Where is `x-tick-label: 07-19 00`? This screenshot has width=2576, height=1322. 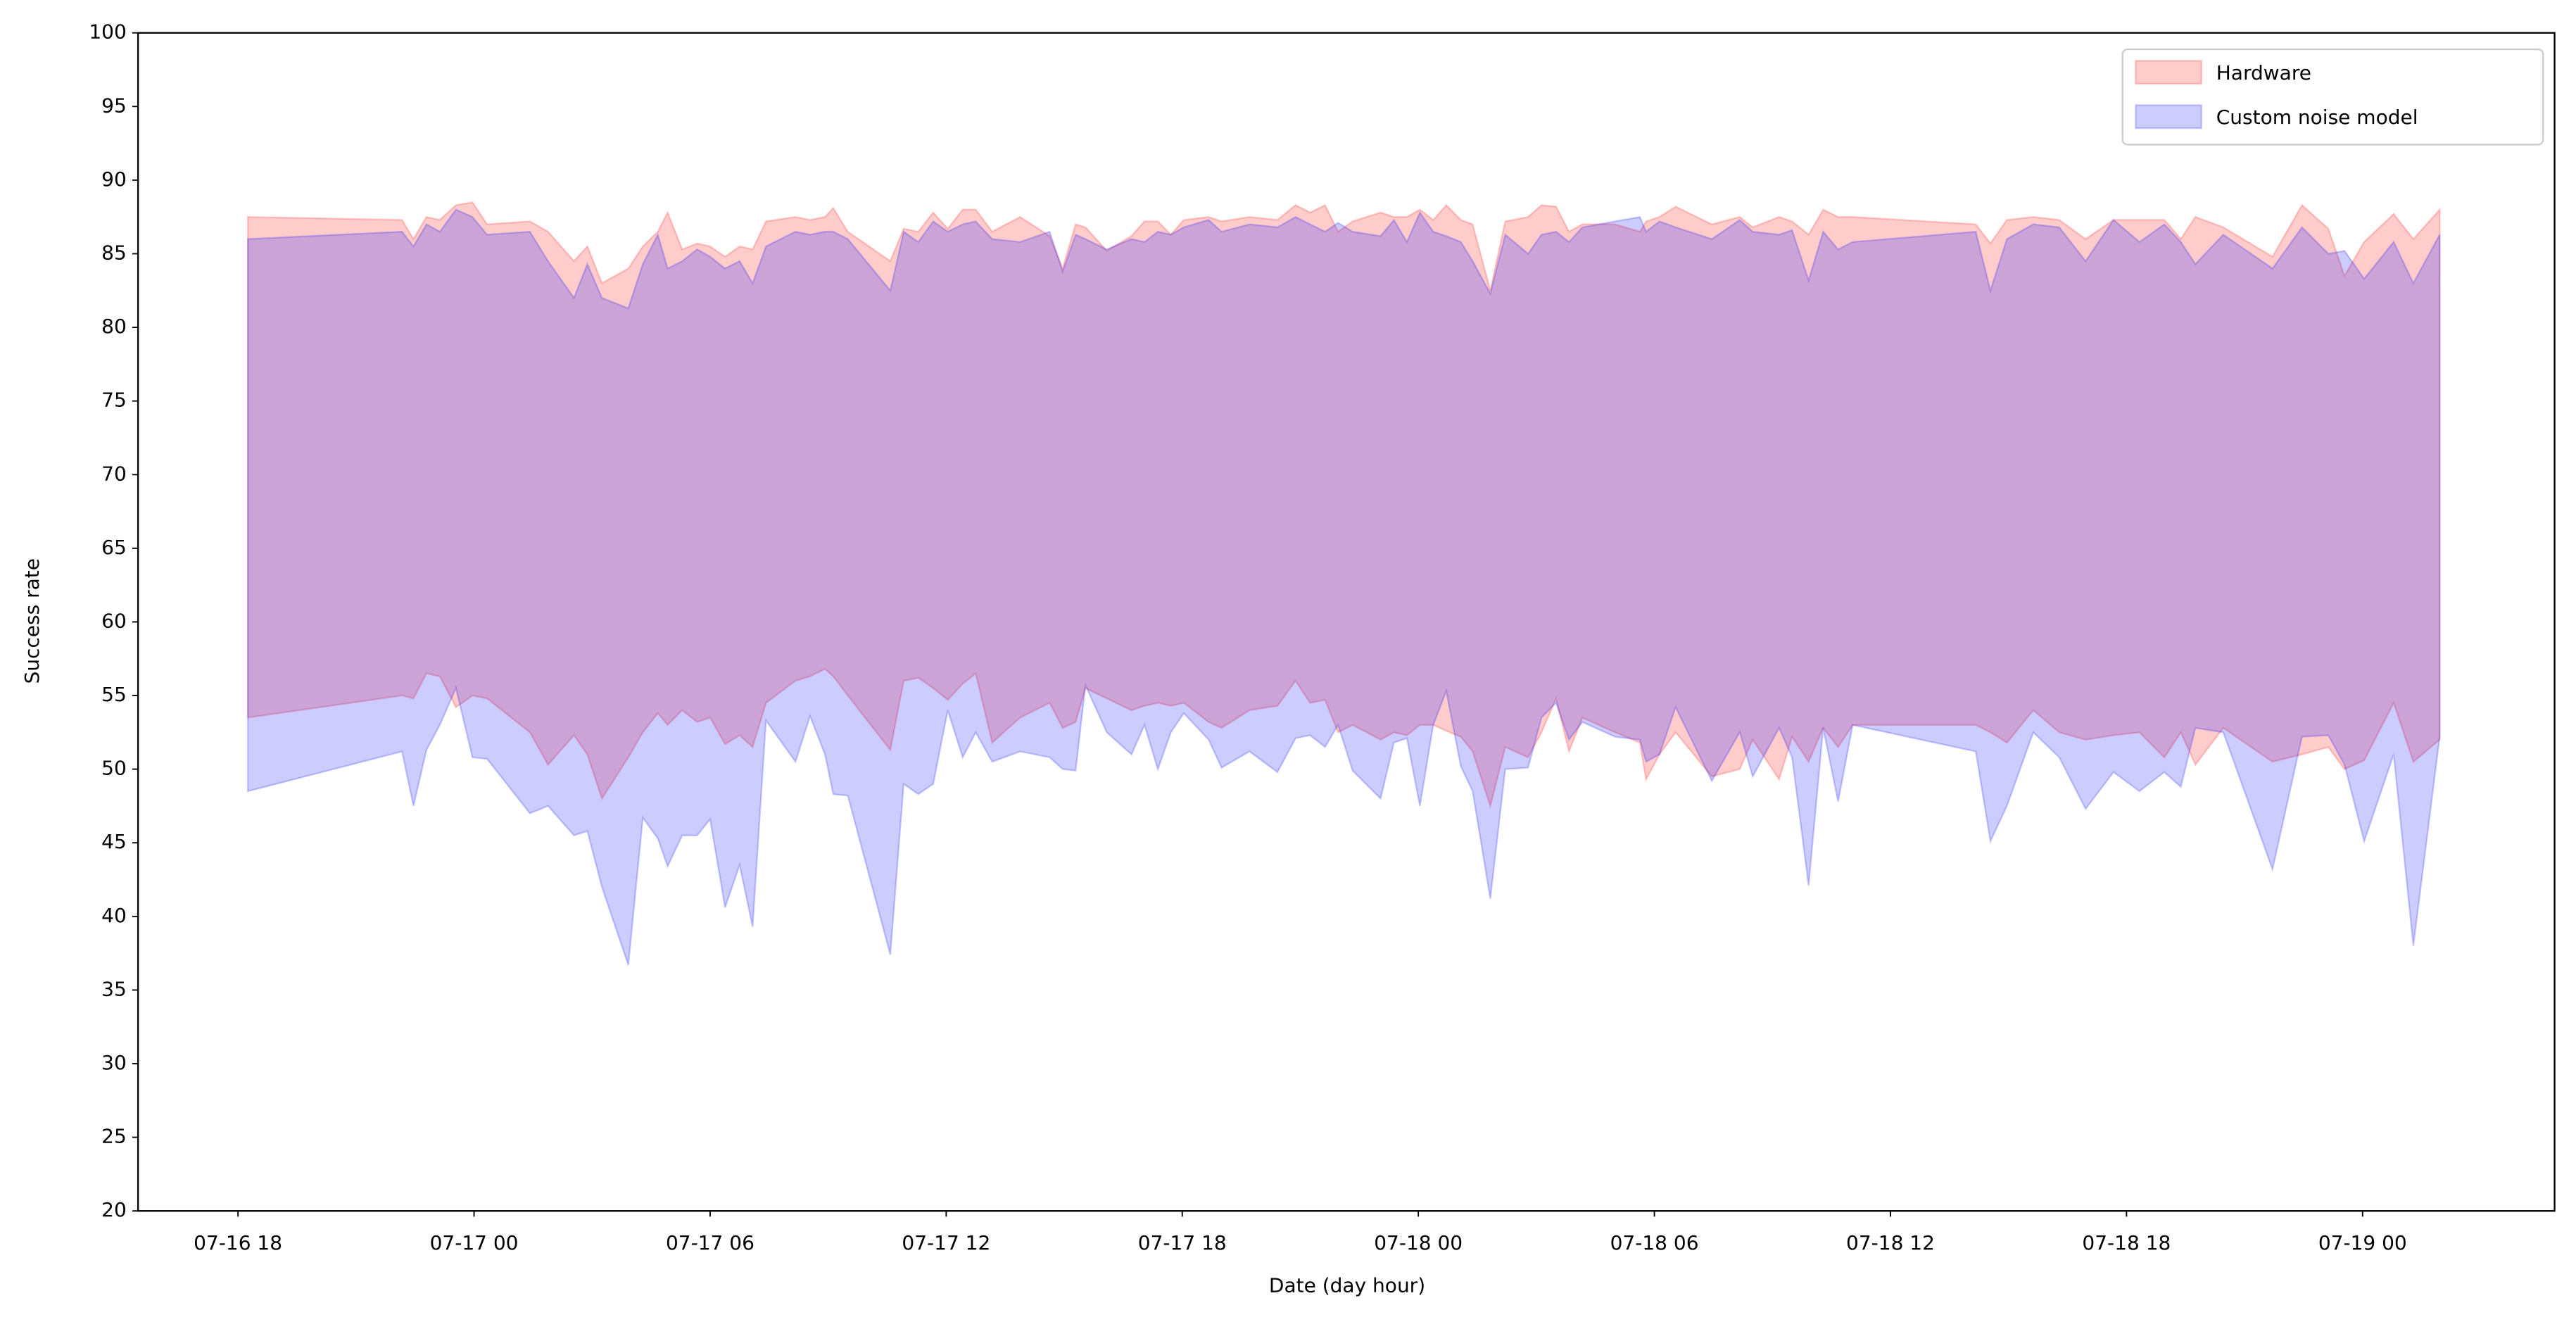 x-tick-label: 07-19 00 is located at coordinates (2362, 1242).